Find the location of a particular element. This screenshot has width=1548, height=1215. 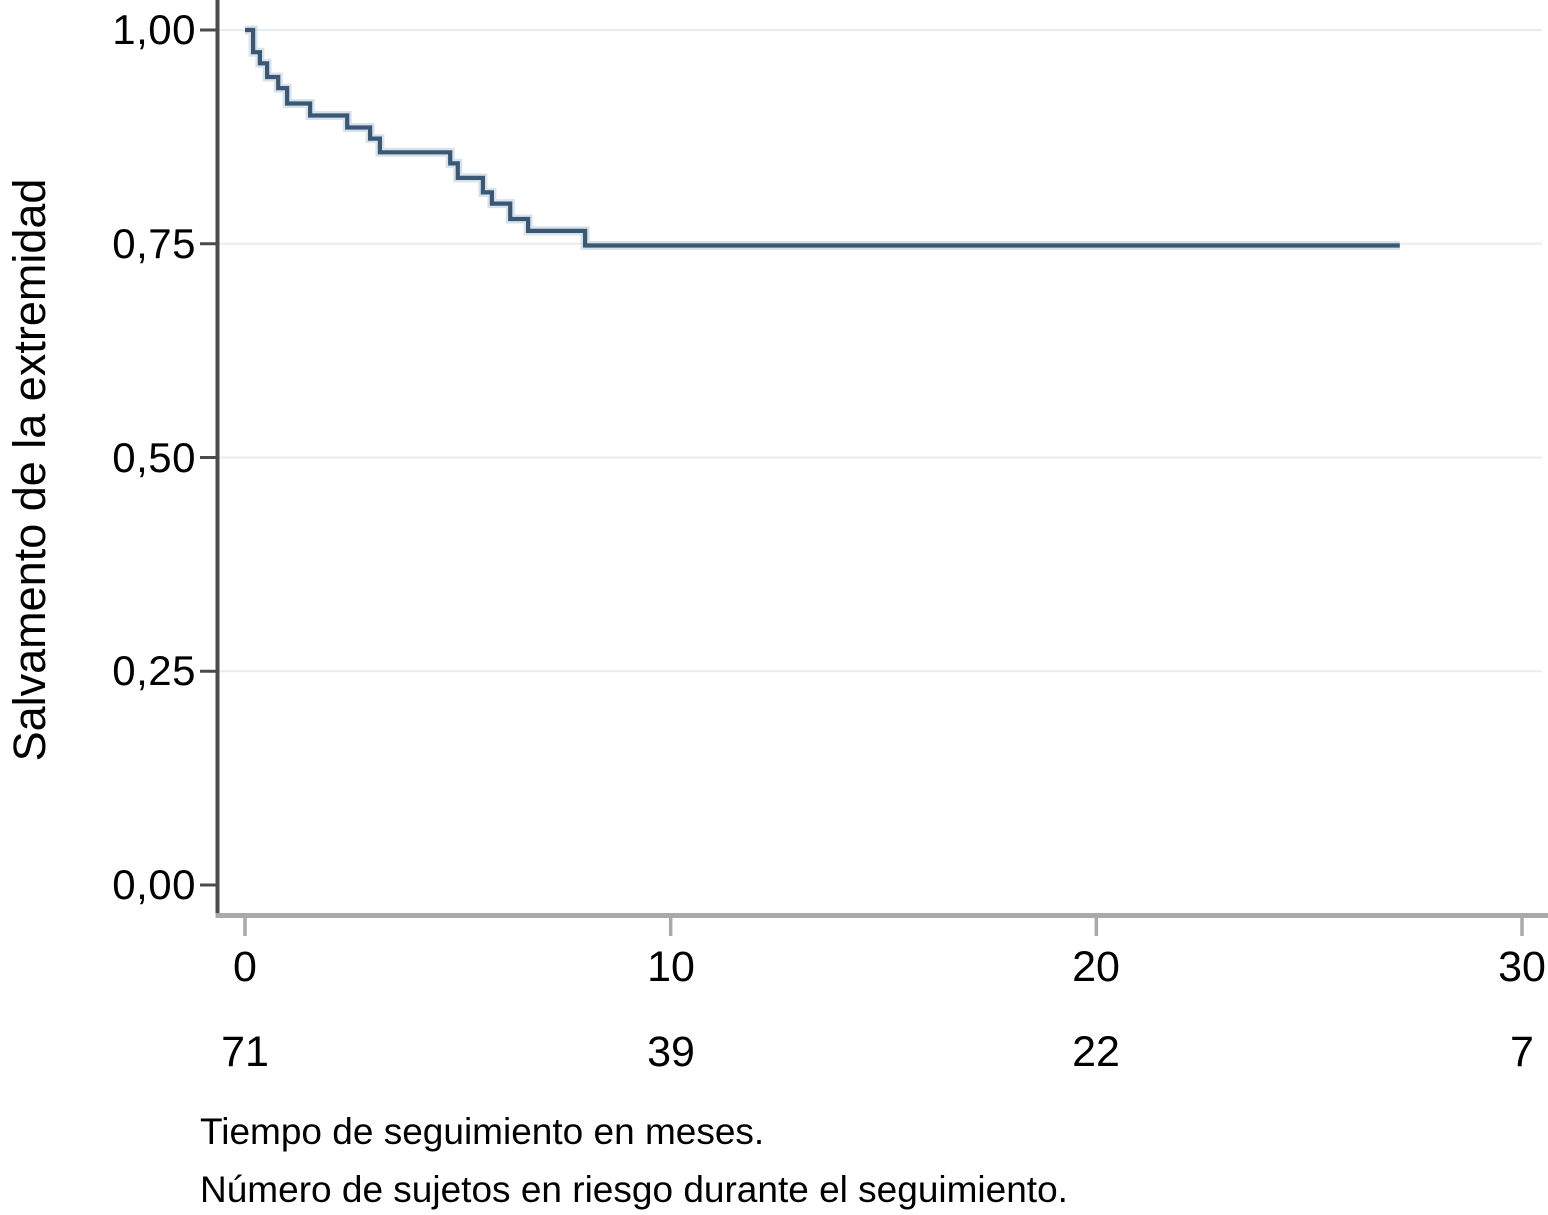

y-tick-label-0-50: 0,50 is located at coordinates (154, 457).